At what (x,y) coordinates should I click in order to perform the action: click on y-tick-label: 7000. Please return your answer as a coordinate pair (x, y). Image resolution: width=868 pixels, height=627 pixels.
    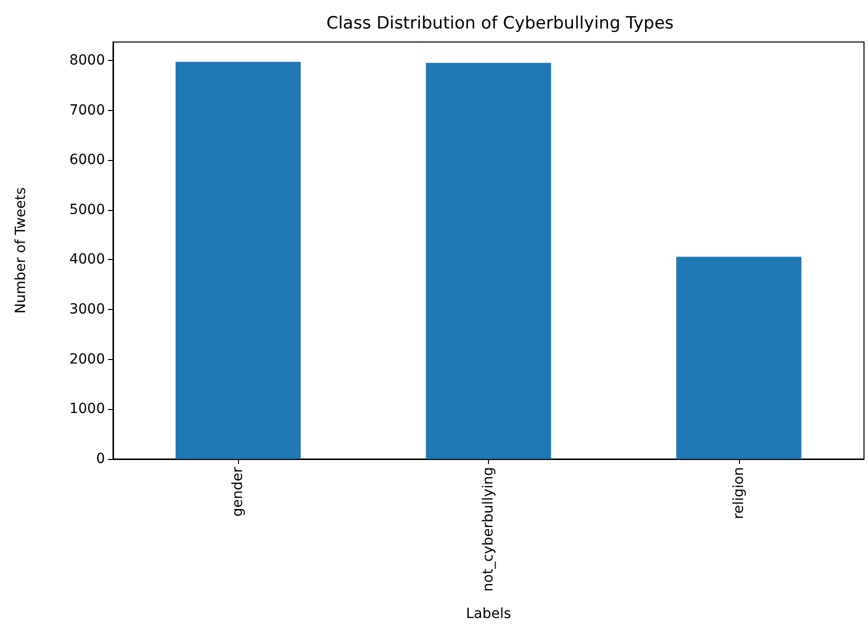
    Looking at the image, I should click on (87, 110).